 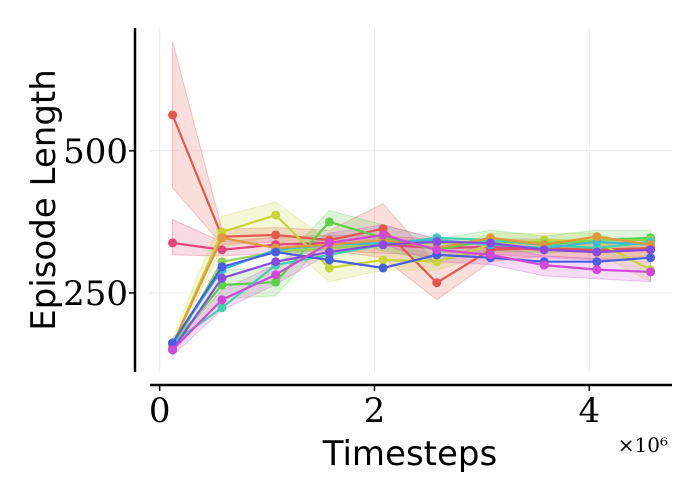 What do you see at coordinates (95, 152) in the screenshot?
I see `y-tick-label: 500` at bounding box center [95, 152].